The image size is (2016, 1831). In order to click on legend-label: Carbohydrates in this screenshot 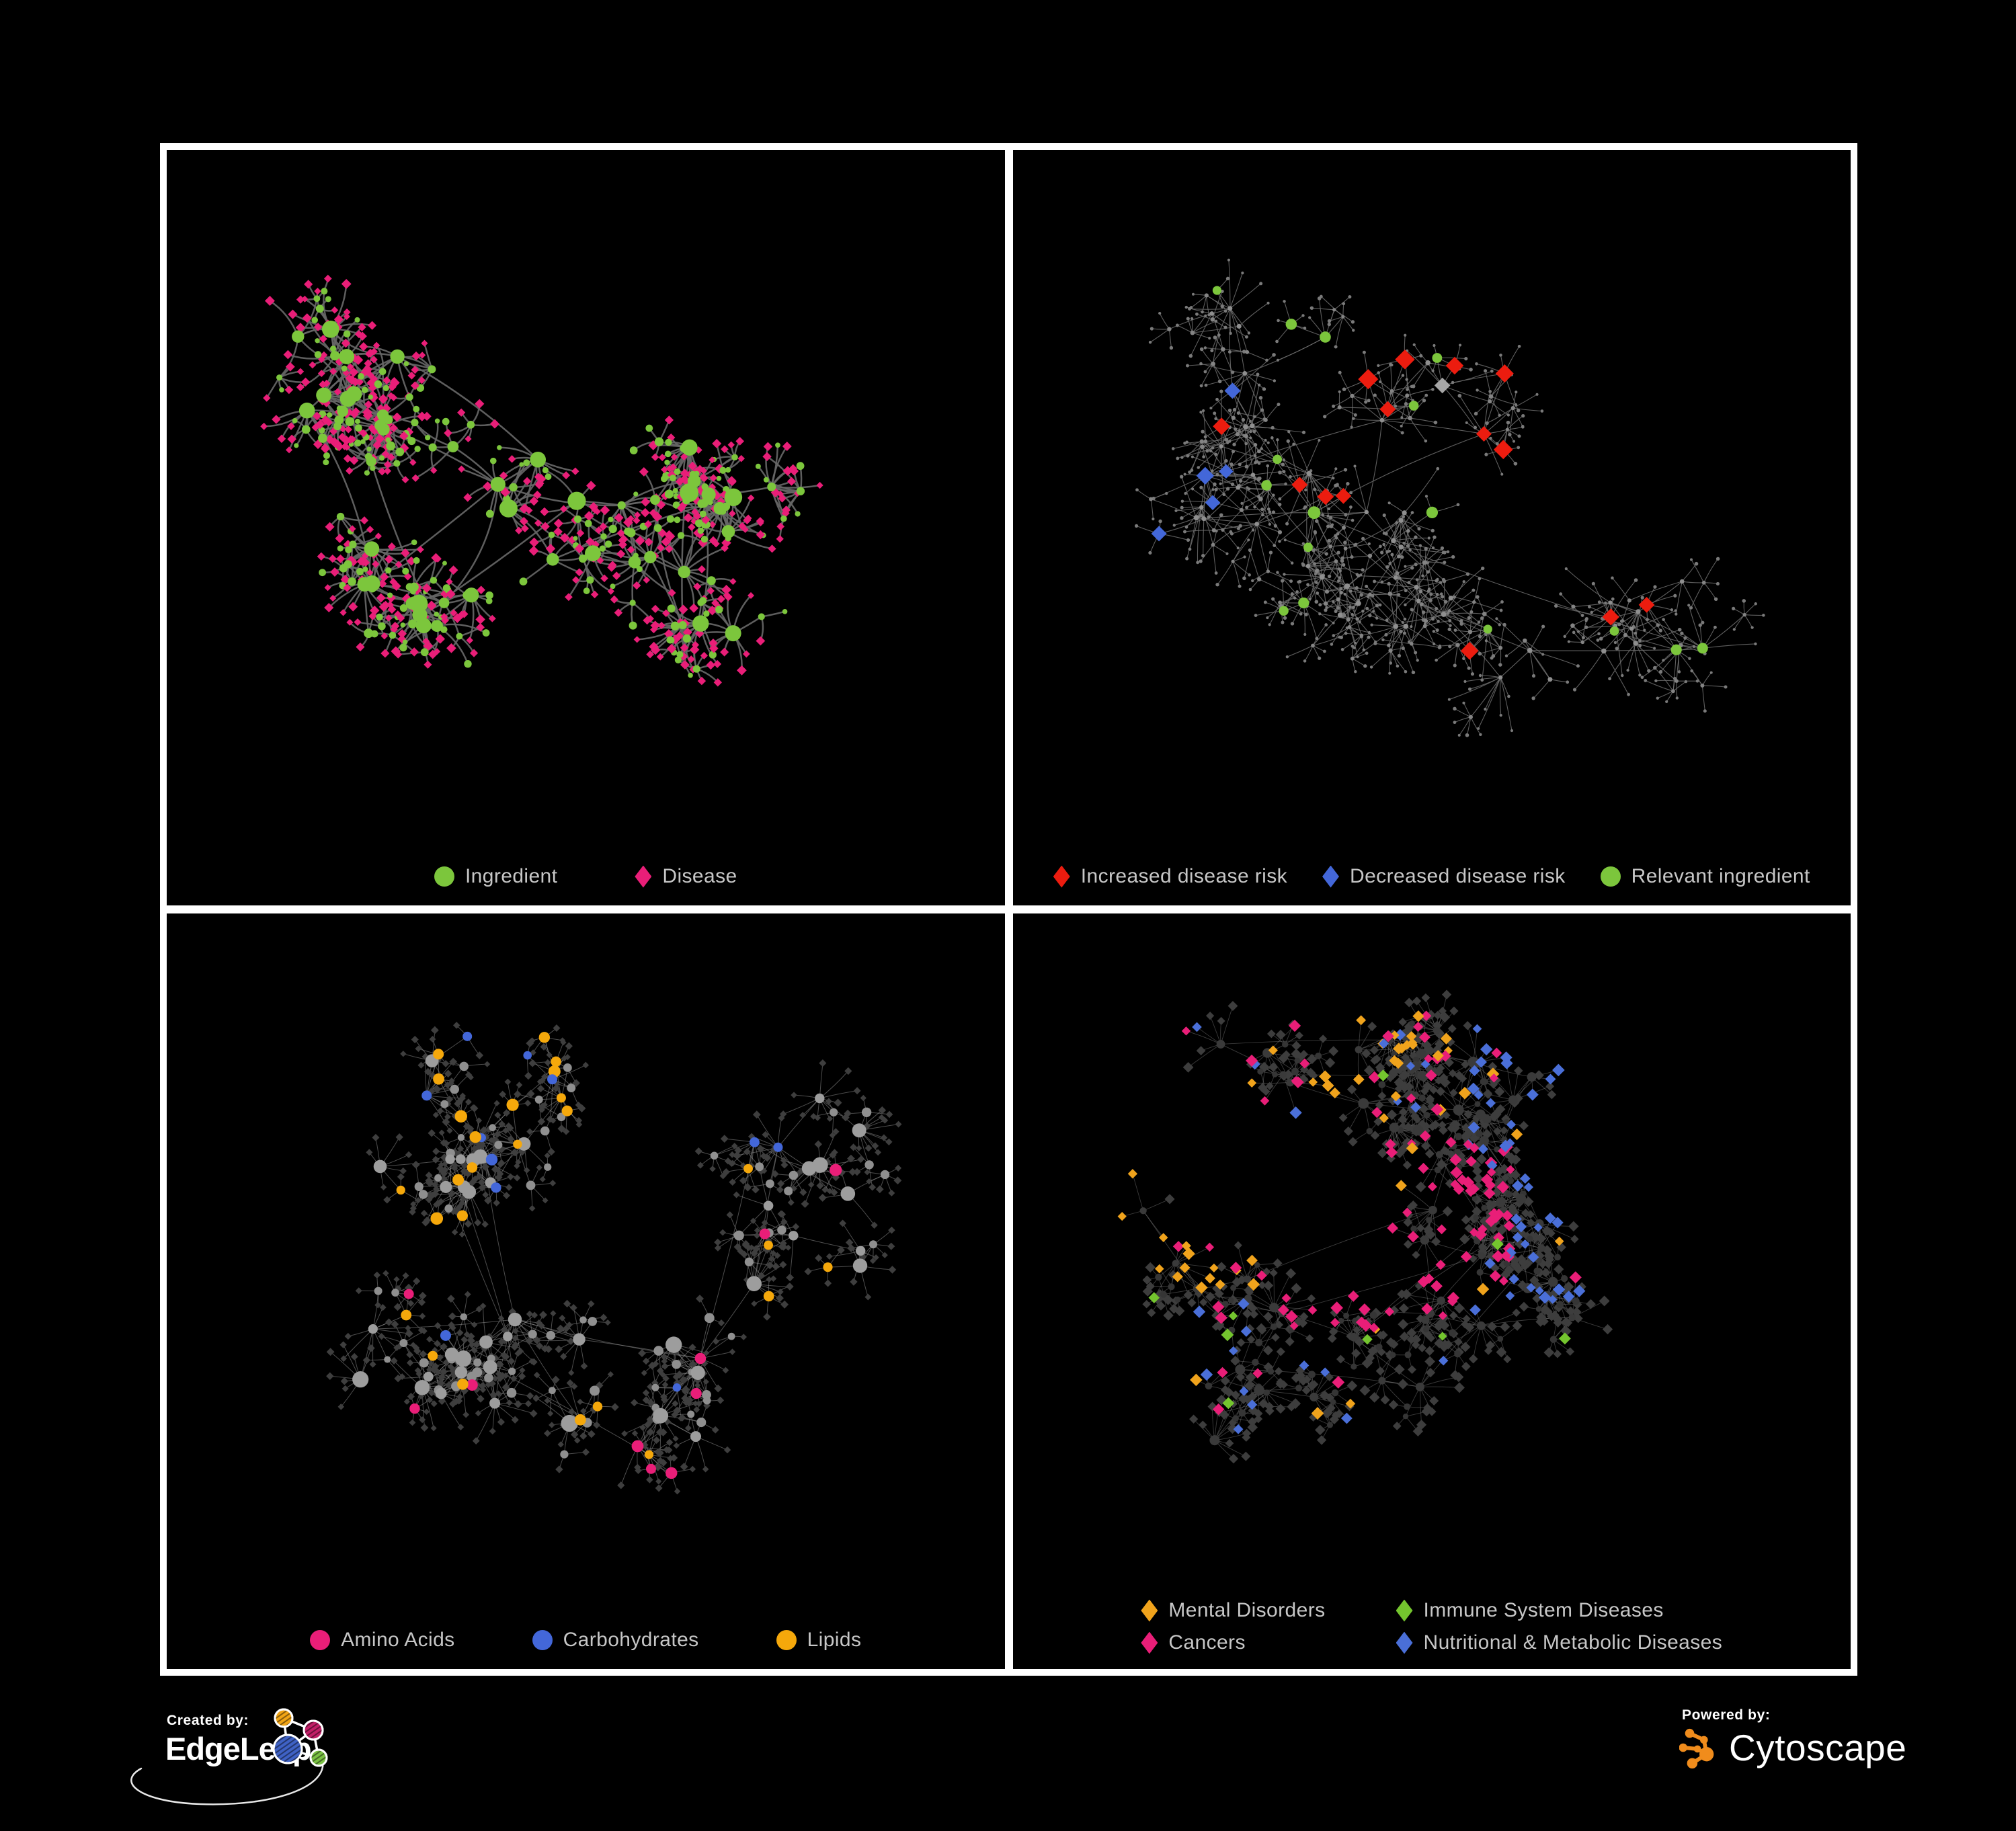, I will do `click(631, 1640)`.